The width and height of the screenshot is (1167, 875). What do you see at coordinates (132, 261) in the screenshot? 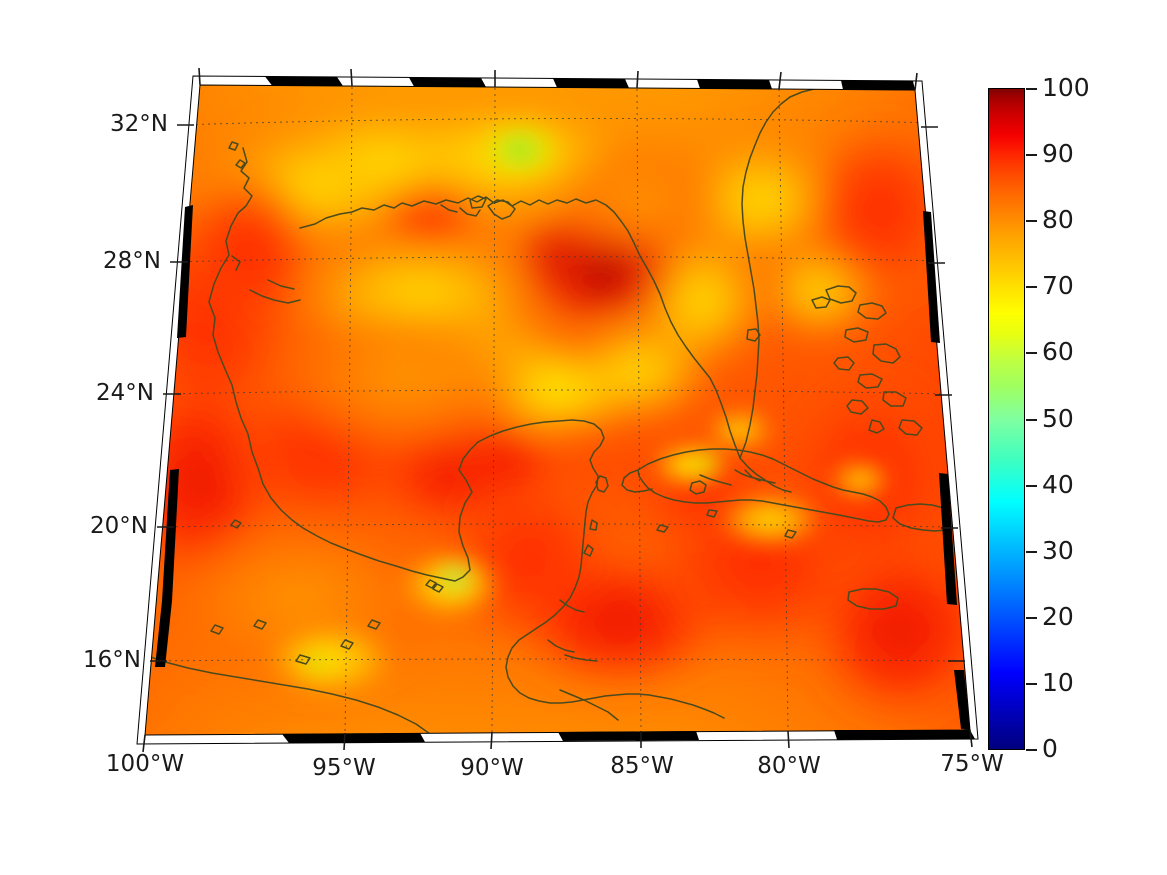
I see `lat-tick-label-28N: 28°N` at bounding box center [132, 261].